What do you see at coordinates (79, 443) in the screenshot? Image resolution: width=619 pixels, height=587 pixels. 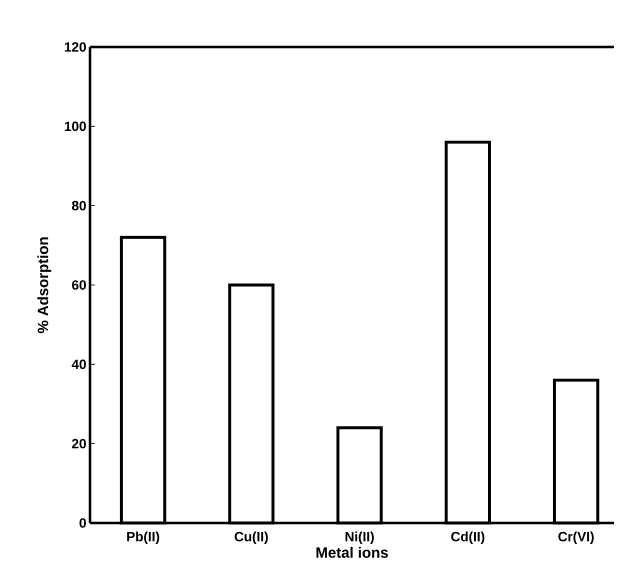 I see `y-tick-label: 20` at bounding box center [79, 443].